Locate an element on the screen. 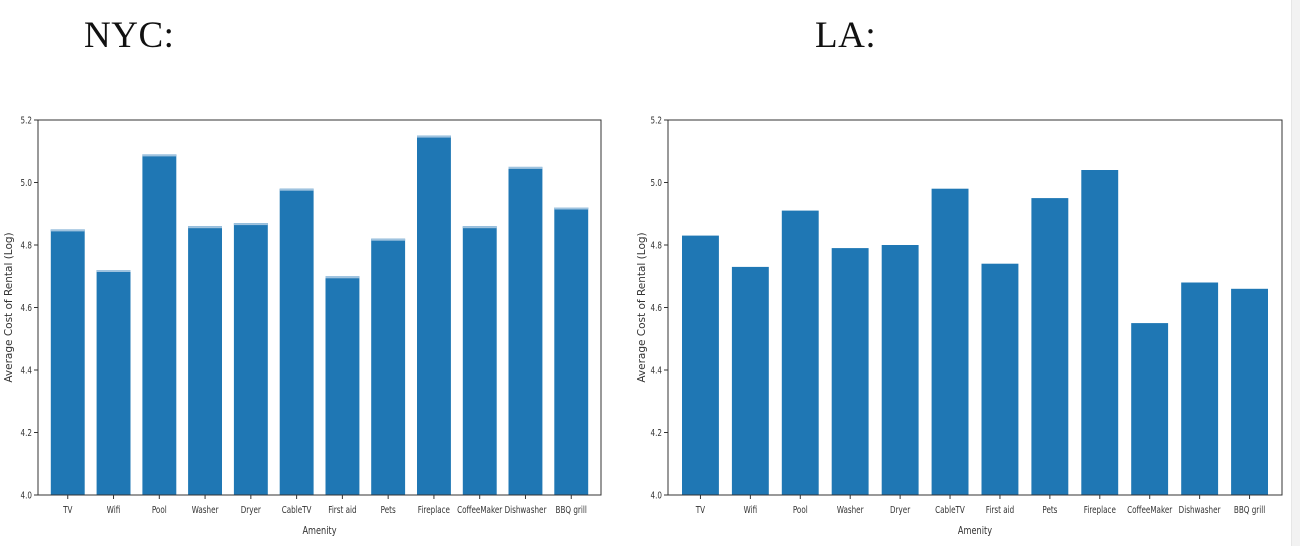  la-x-tick-label: CableTV is located at coordinates (950, 510).